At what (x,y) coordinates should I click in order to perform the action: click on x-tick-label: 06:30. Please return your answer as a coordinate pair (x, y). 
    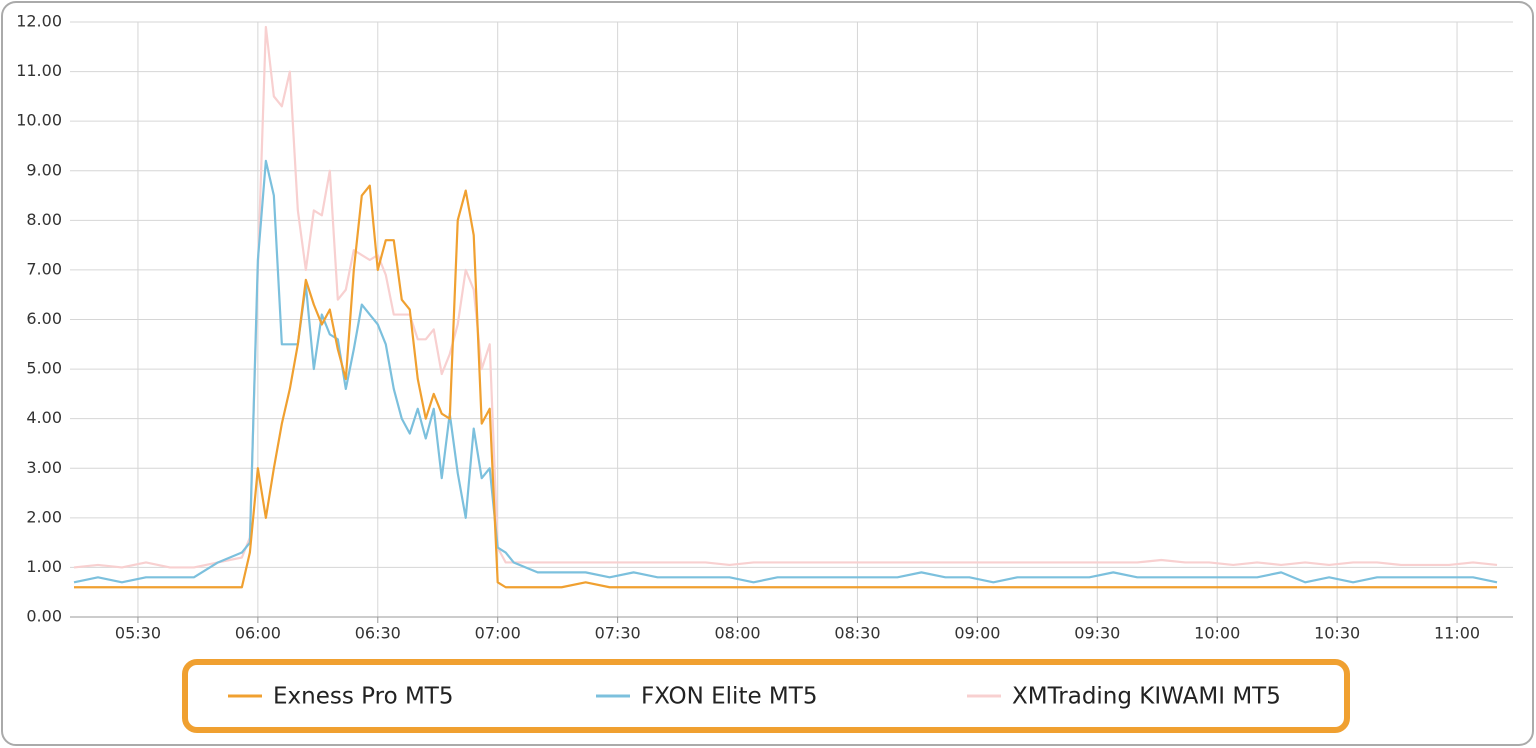
    Looking at the image, I should click on (378, 633).